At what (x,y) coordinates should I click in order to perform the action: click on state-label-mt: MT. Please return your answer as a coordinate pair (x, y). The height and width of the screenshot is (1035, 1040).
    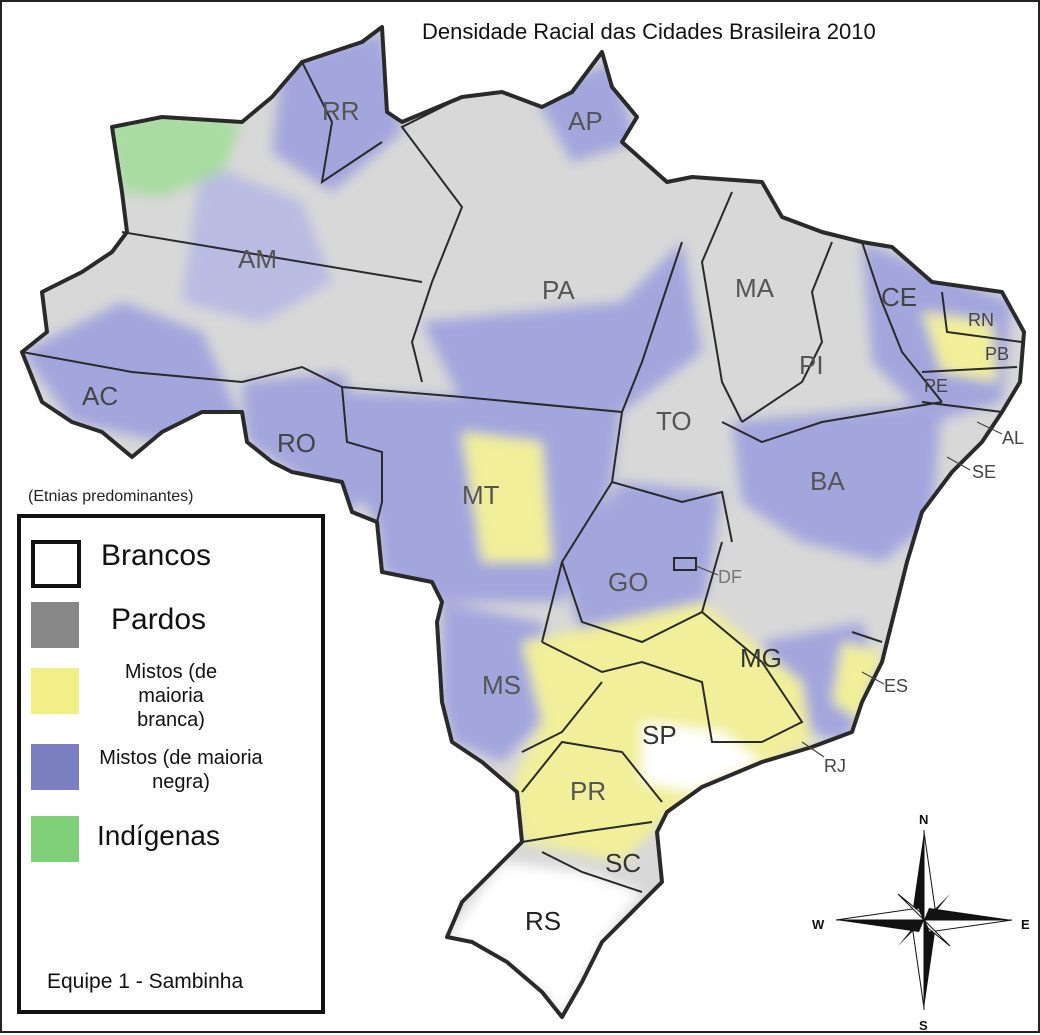
    Looking at the image, I should click on (481, 495).